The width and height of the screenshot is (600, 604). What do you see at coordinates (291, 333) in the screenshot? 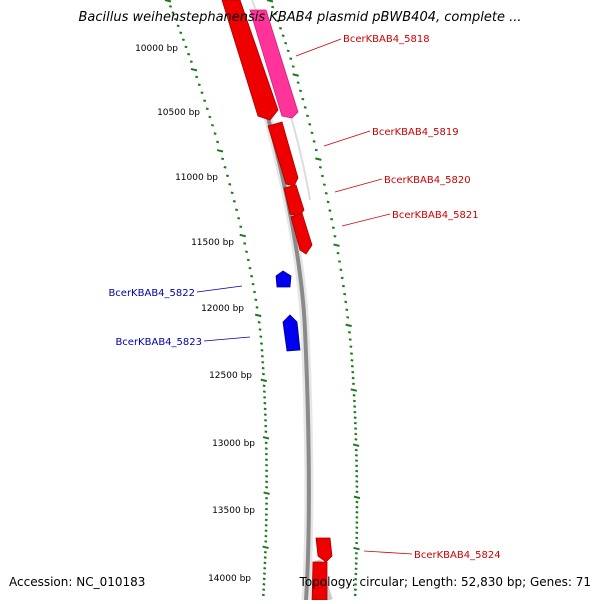
I see `gene-5823-arrow` at bounding box center [291, 333].